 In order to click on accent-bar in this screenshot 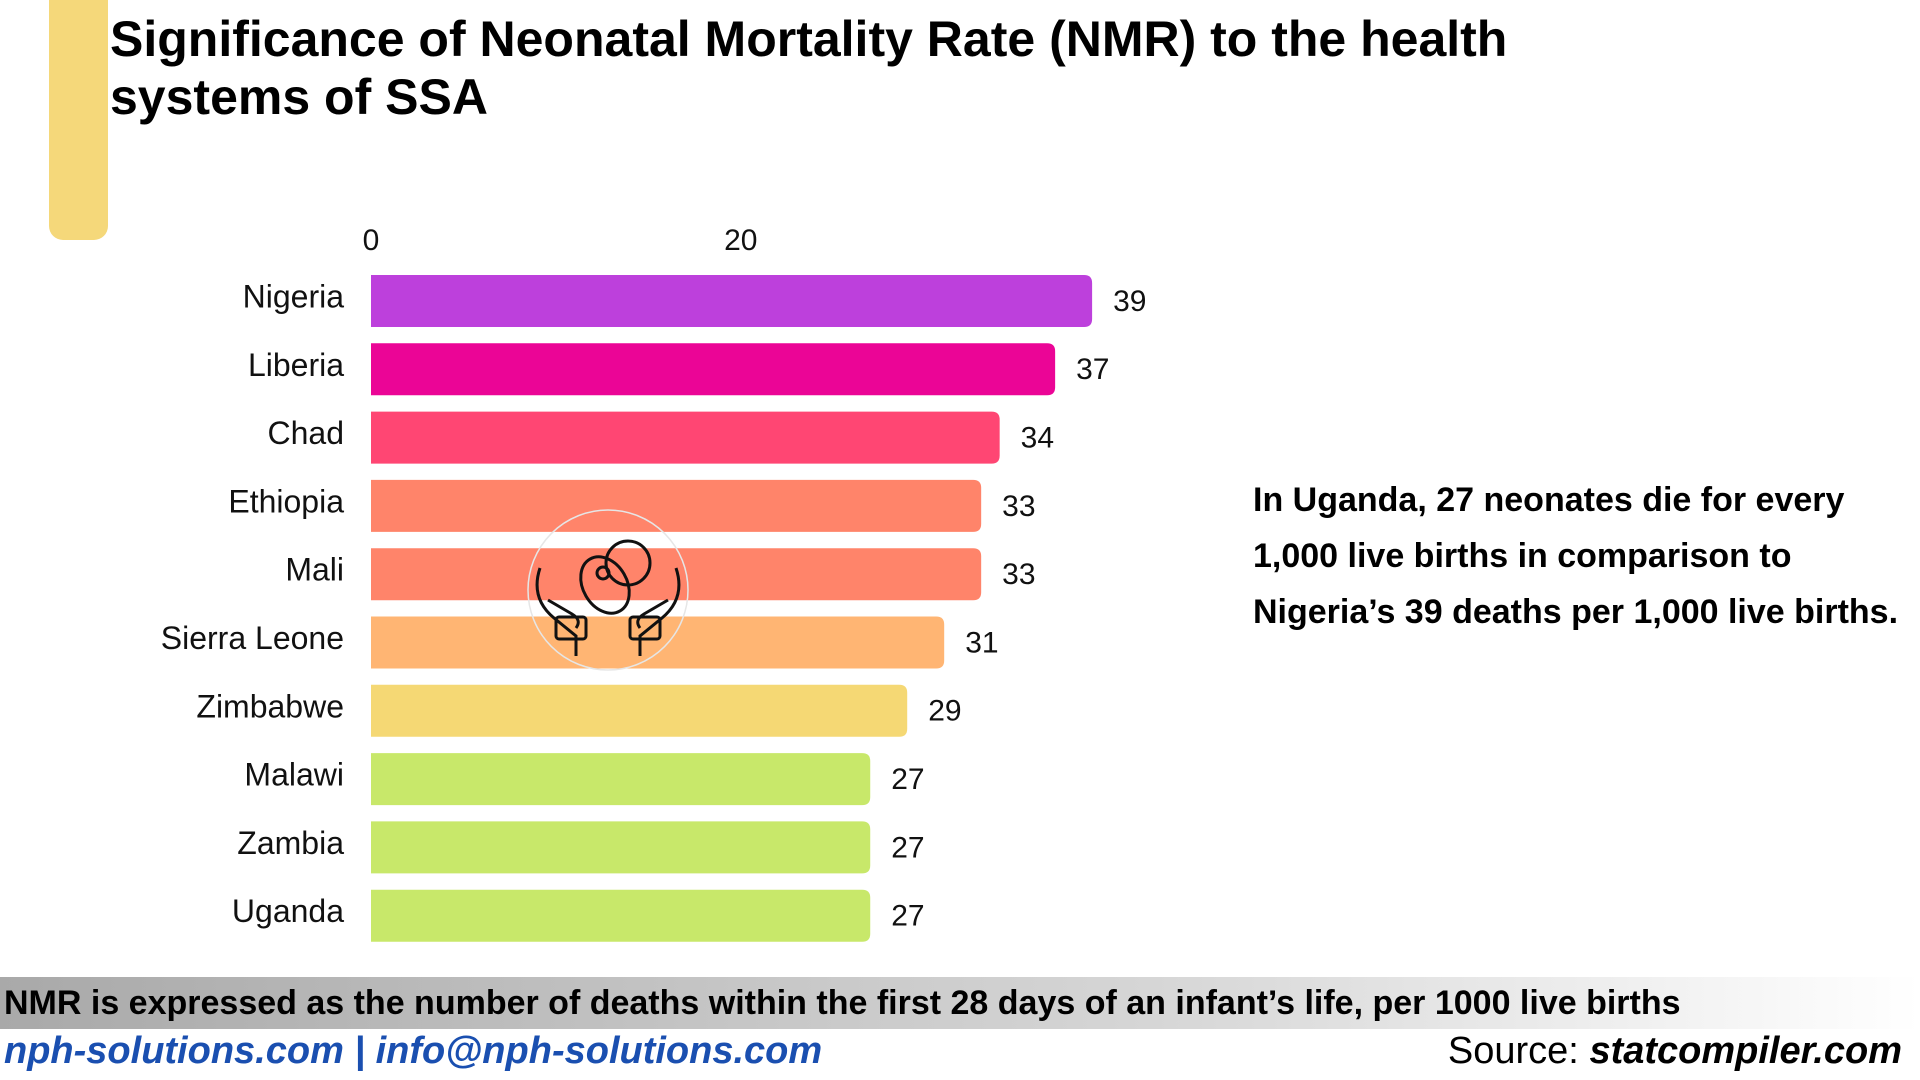, I will do `click(78, 120)`.